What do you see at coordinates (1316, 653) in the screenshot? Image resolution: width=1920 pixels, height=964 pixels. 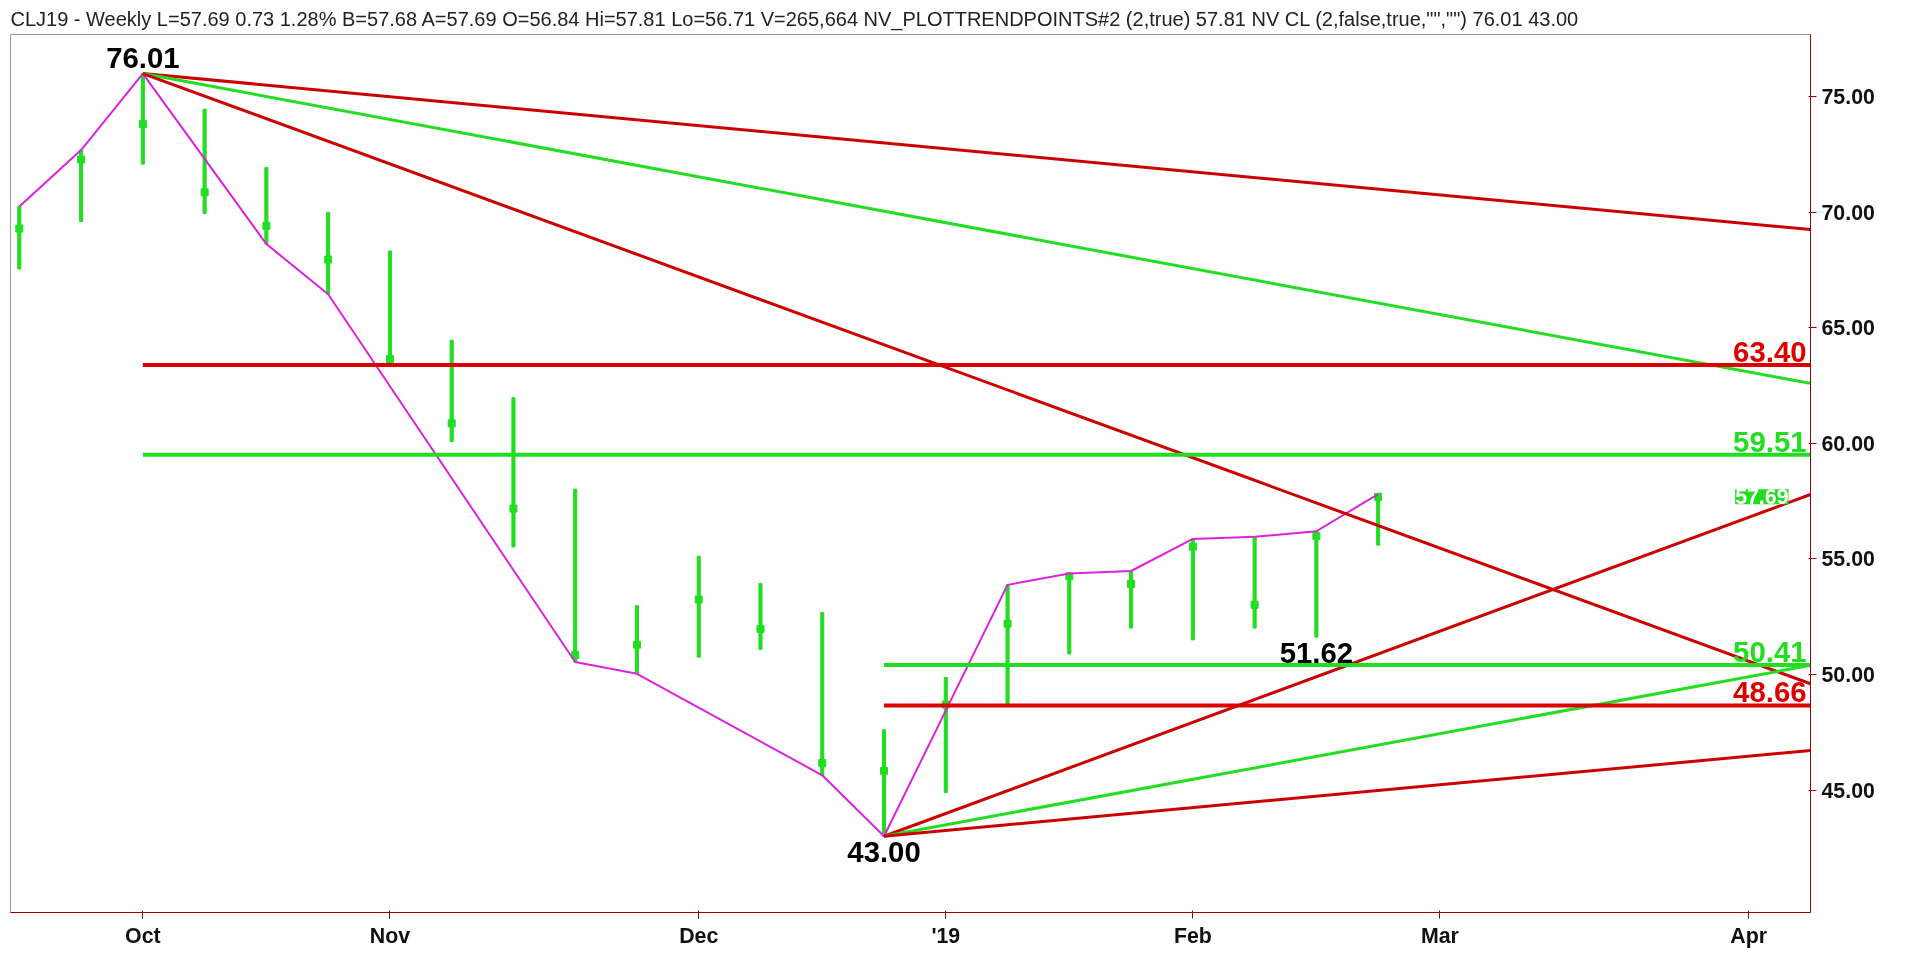 I see `annotation: 51.62` at bounding box center [1316, 653].